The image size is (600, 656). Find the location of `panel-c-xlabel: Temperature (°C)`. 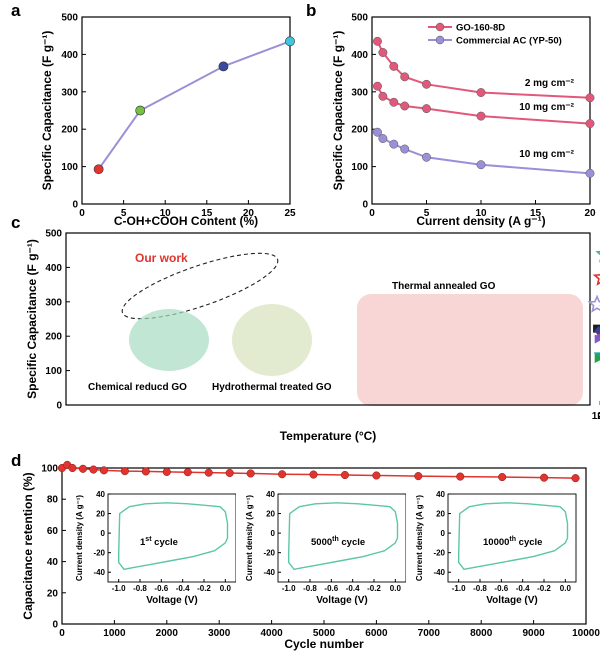

panel-c-xlabel: Temperature (°C) is located at coordinates (328, 436).